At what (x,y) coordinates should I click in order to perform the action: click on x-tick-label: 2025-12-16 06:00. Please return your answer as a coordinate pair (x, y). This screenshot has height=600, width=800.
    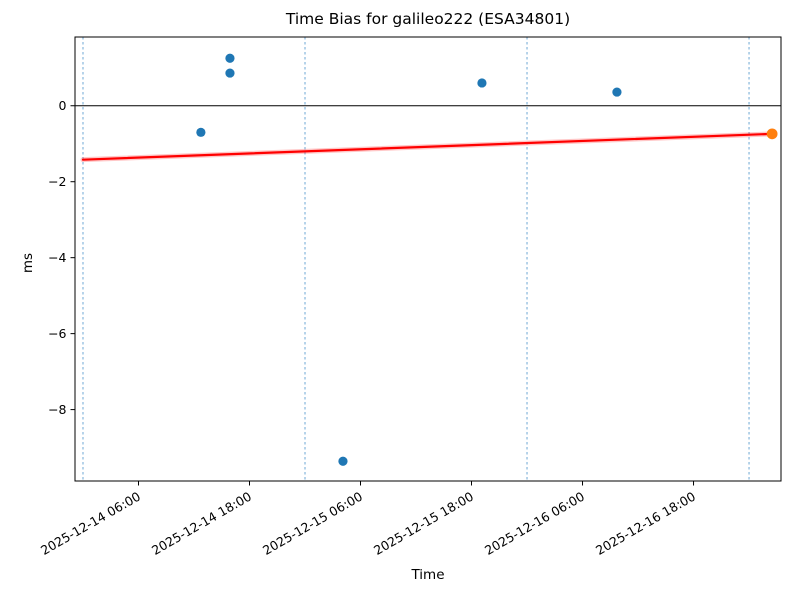
    Looking at the image, I should click on (534, 523).